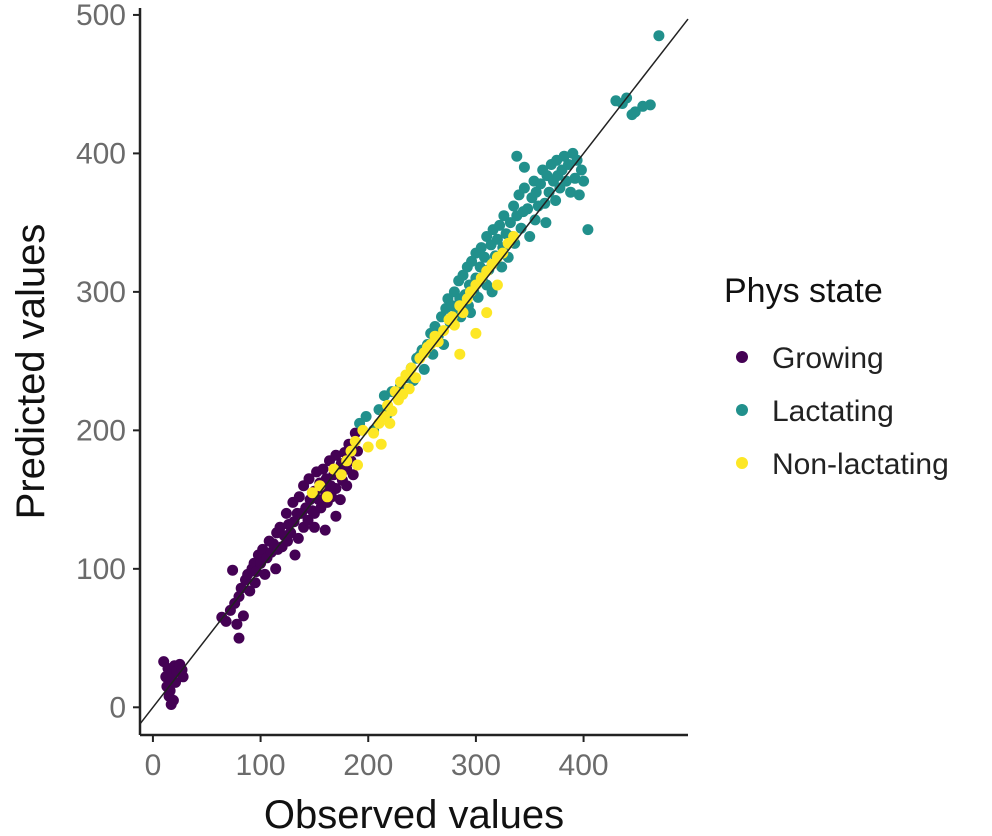 The height and width of the screenshot is (836, 992). What do you see at coordinates (368, 765) in the screenshot?
I see `x-tick-label: 200` at bounding box center [368, 765].